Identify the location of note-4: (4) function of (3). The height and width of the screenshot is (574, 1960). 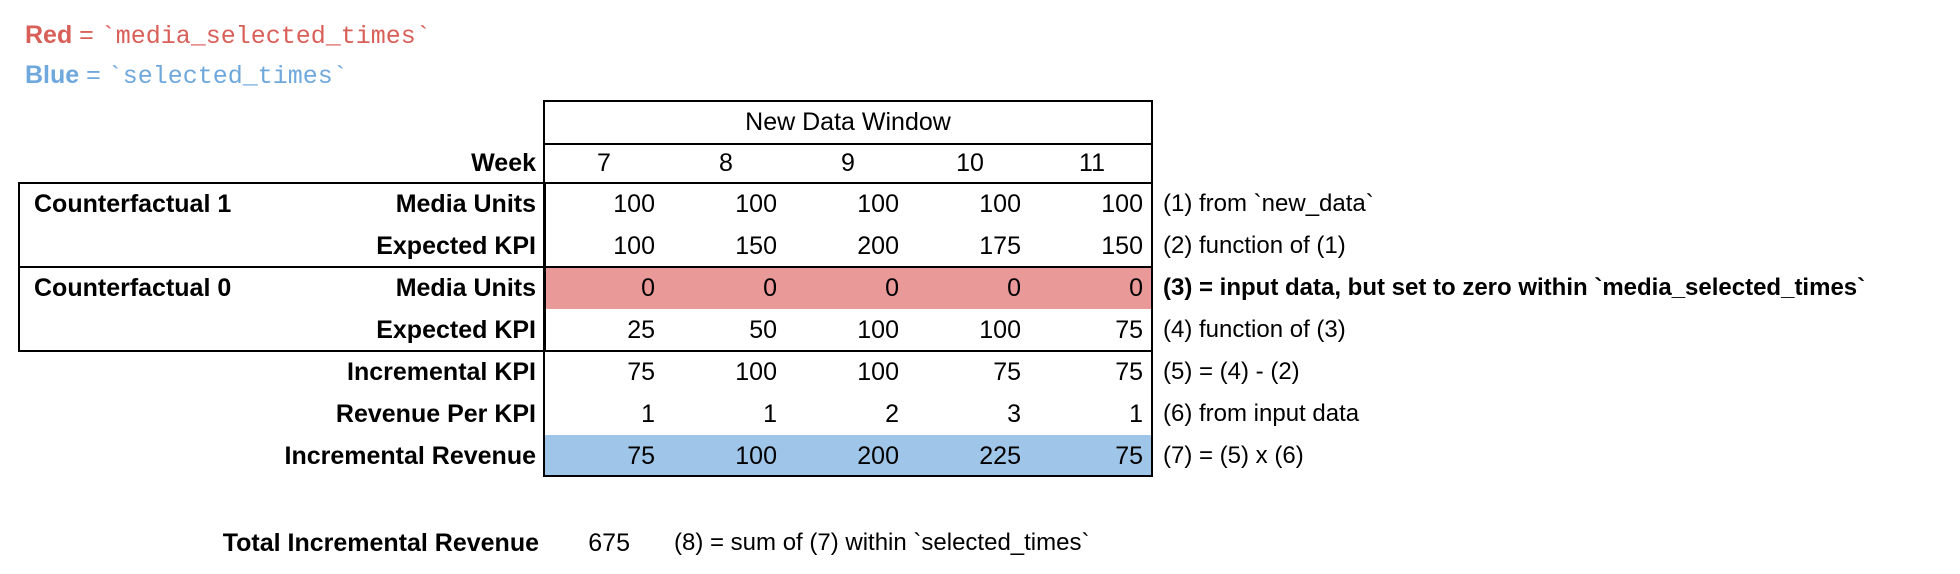
(1254, 329).